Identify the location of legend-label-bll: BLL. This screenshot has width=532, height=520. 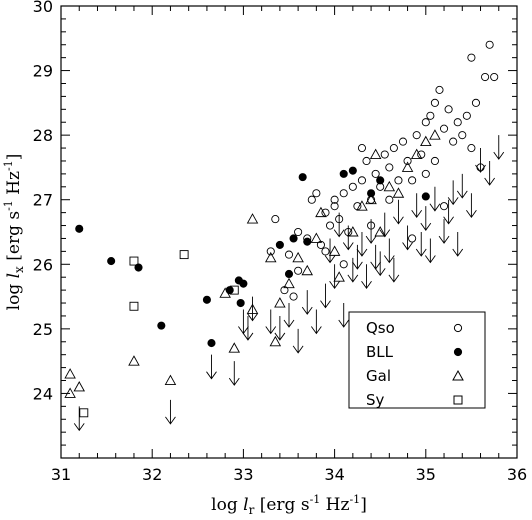
(380, 352).